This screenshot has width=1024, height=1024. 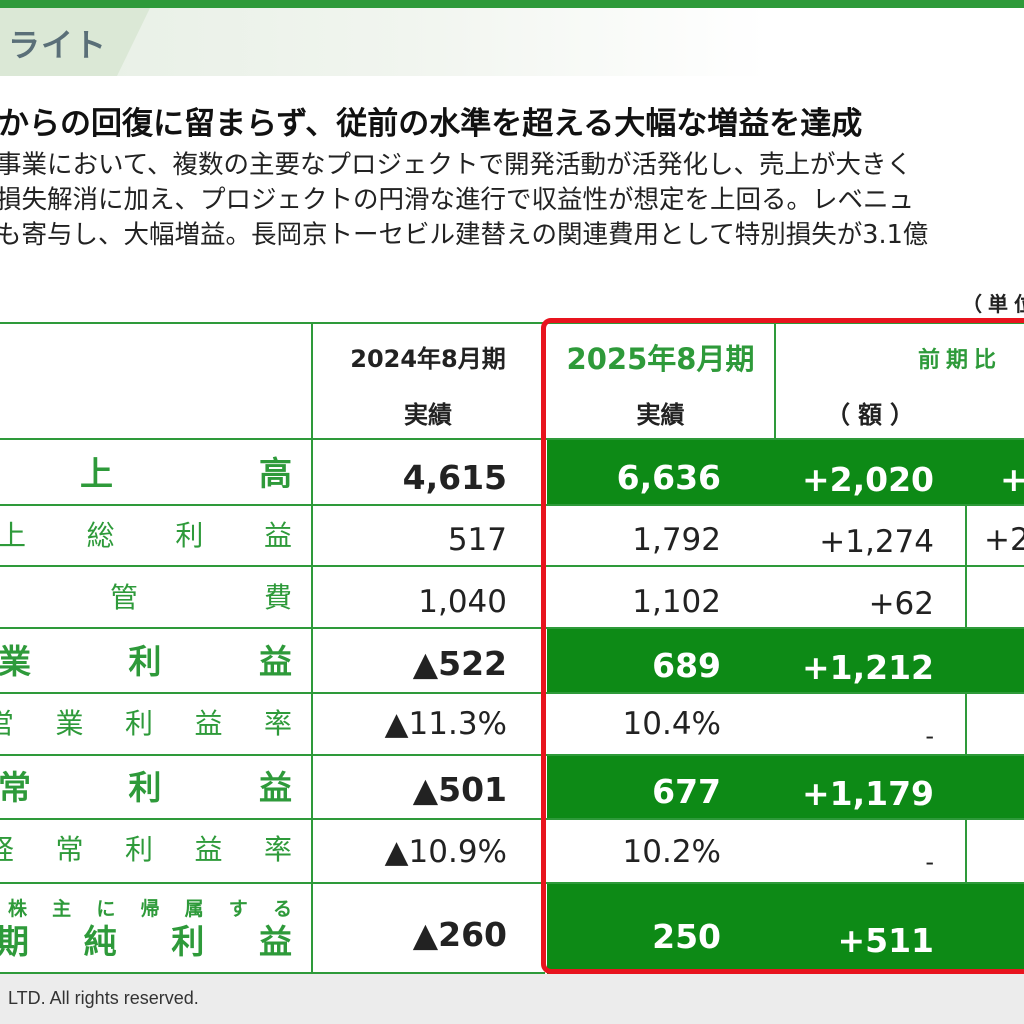 I want to click on highlight-band-ordinary-income, so click(x=785, y=787).